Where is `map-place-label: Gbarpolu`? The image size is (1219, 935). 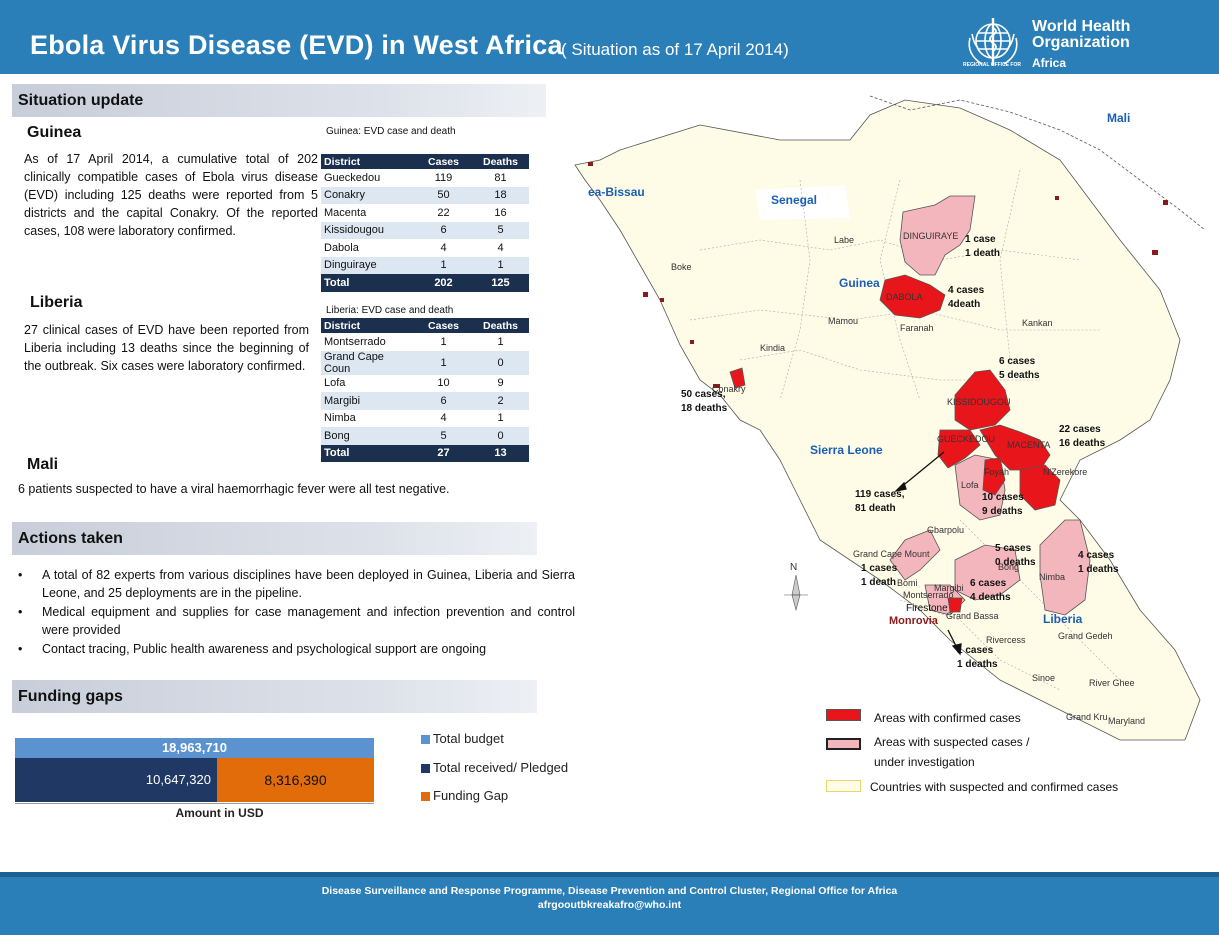 map-place-label: Gbarpolu is located at coordinates (946, 530).